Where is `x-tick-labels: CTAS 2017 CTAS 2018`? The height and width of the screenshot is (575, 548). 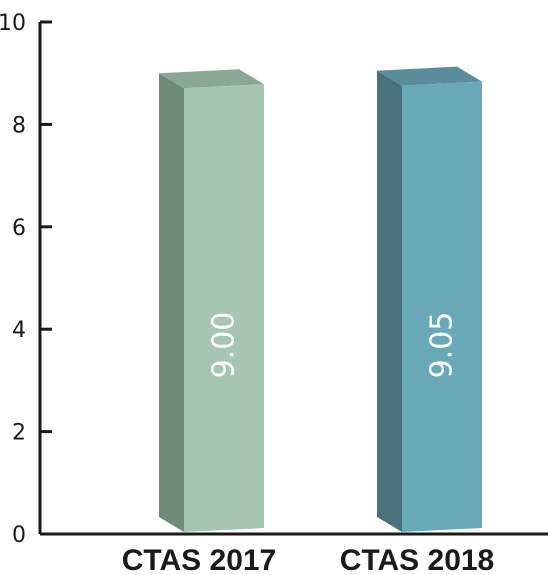
x-tick-labels: CTAS 2017 CTAS 2018 is located at coordinates (308, 559).